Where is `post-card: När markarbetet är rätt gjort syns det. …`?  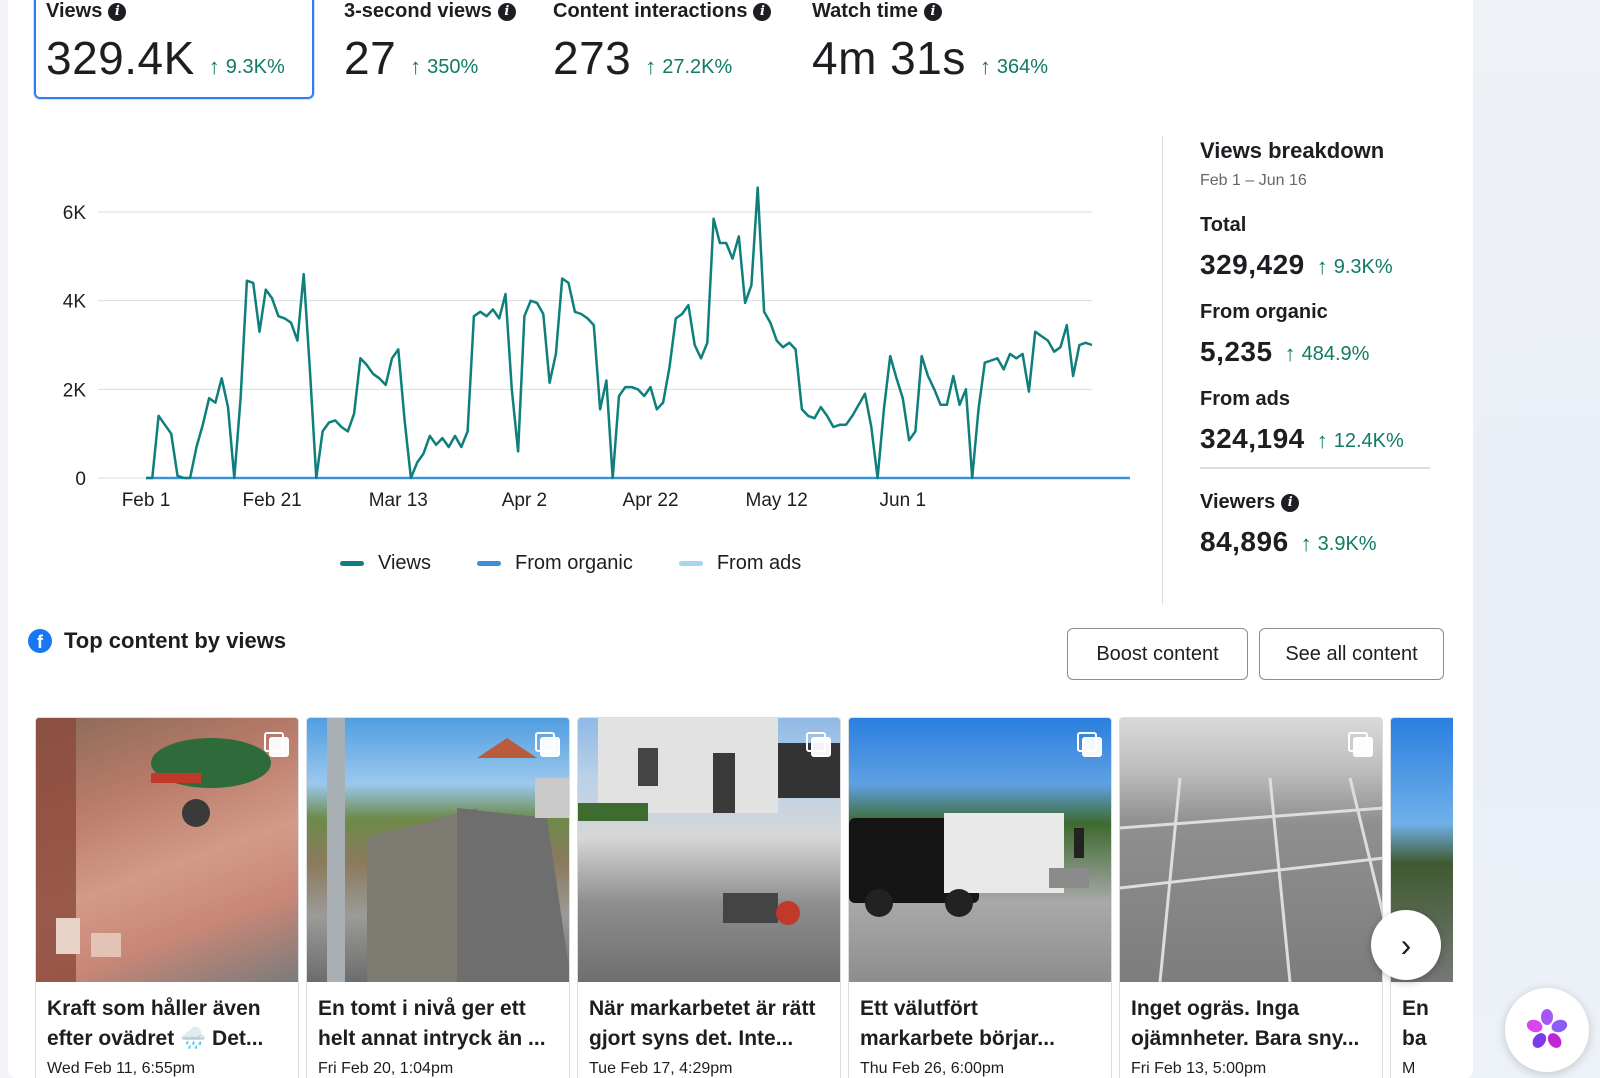 post-card: När markarbetet är rätt gjort syns det. … is located at coordinates (709, 897).